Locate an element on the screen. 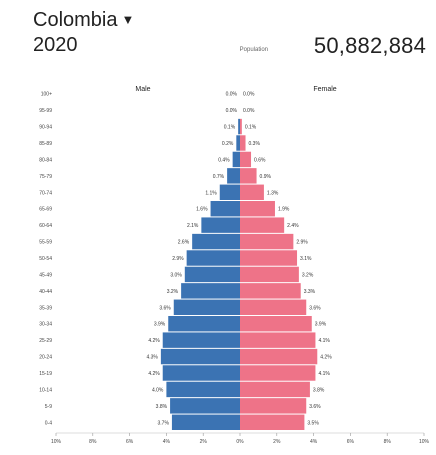  female-value-label: 1.3% is located at coordinates (273, 193).